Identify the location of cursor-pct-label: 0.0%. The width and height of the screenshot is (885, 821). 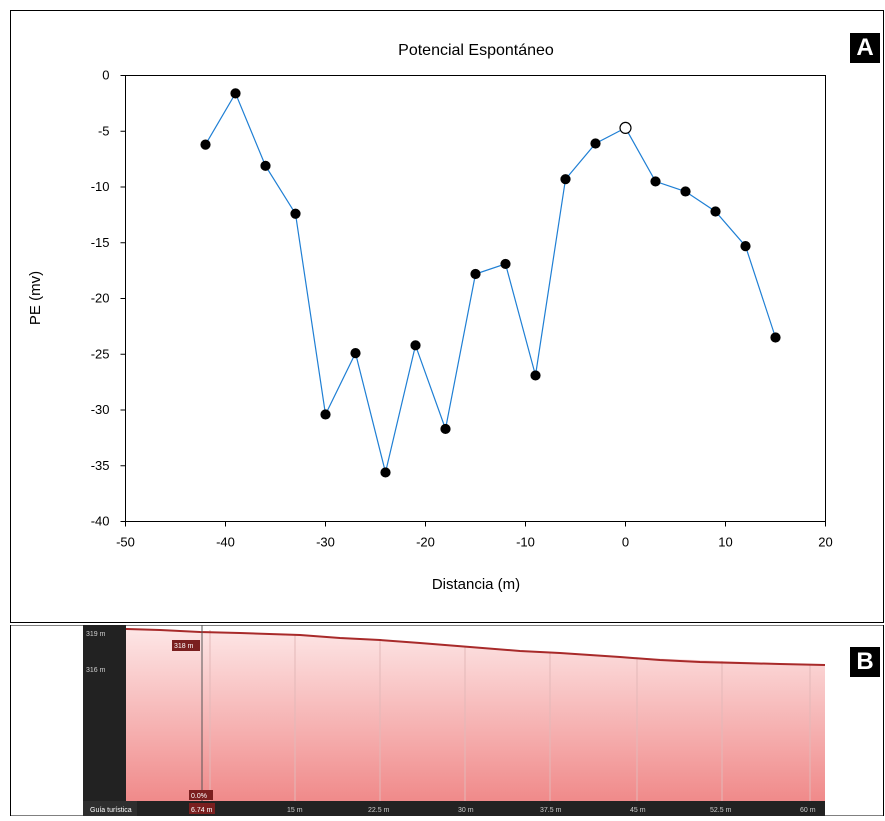
(199, 796).